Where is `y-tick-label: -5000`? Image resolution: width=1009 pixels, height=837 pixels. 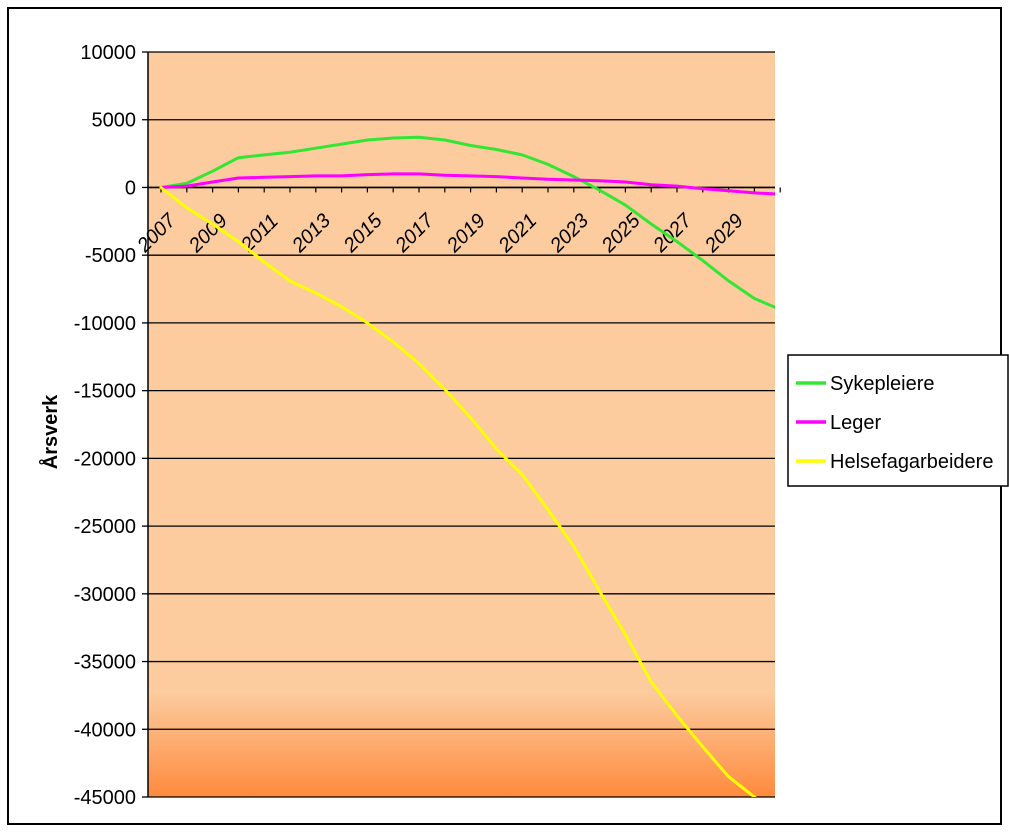 y-tick-label: -5000 is located at coordinates (110, 256).